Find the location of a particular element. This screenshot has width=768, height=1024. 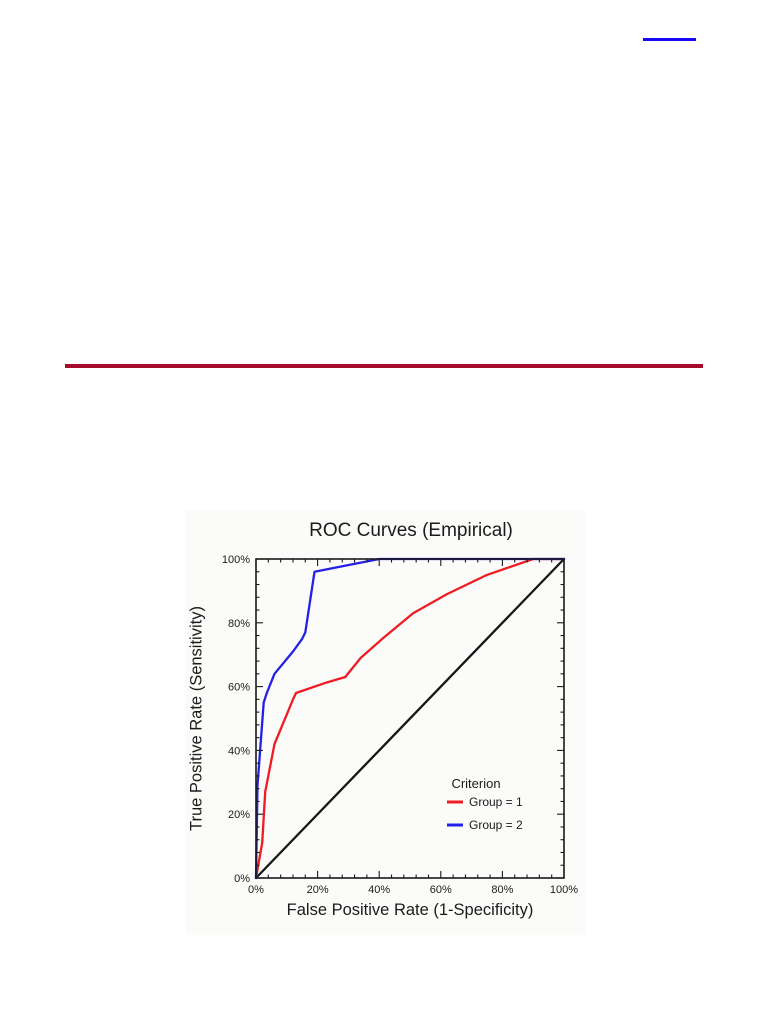

section-divider-rule is located at coordinates (384, 366).